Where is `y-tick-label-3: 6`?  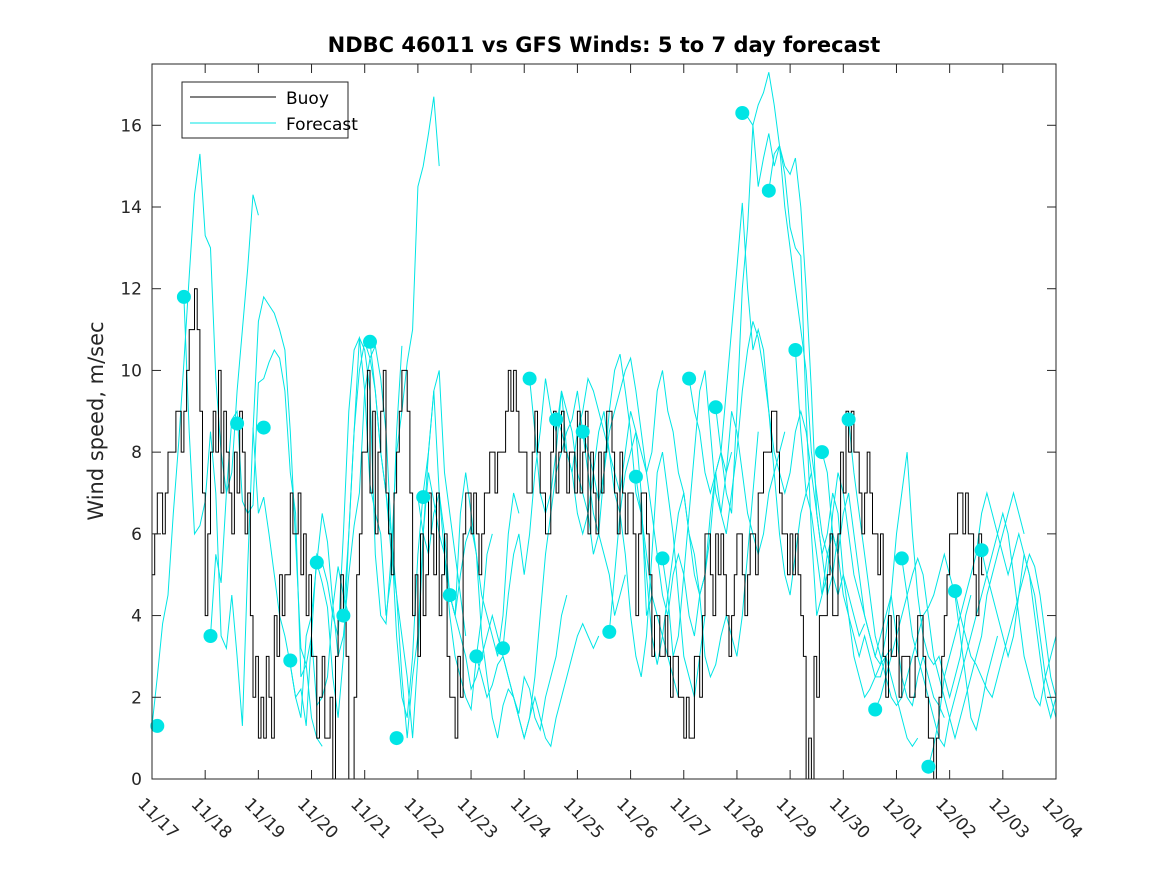
y-tick-label-3: 6 is located at coordinates (136, 535).